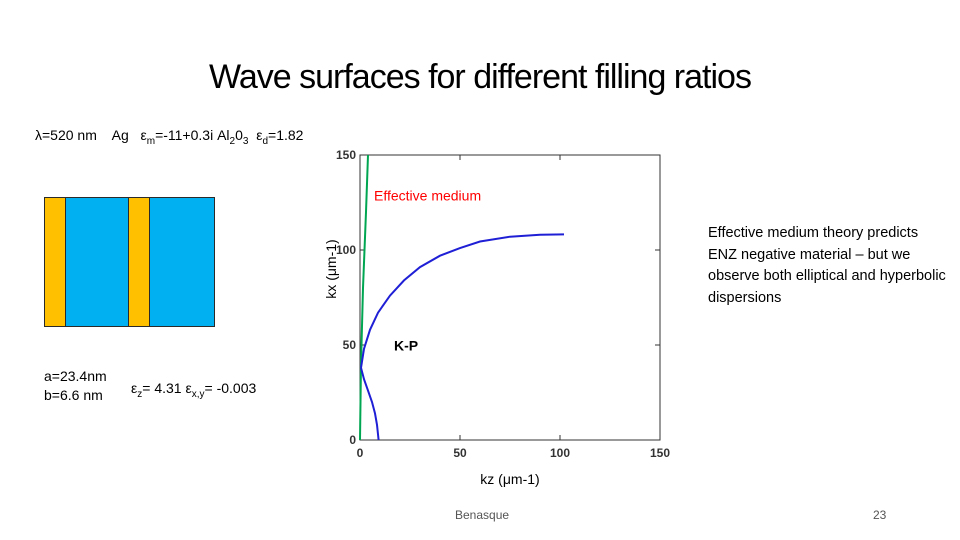 The height and width of the screenshot is (540, 960). I want to click on dielectric-mid: 0, so click(239, 135).